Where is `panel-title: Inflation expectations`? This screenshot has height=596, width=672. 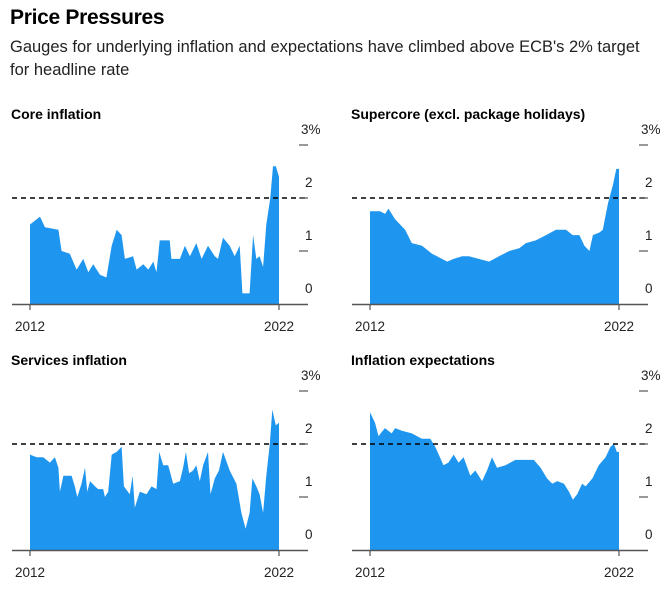 panel-title: Inflation expectations is located at coordinates (423, 360).